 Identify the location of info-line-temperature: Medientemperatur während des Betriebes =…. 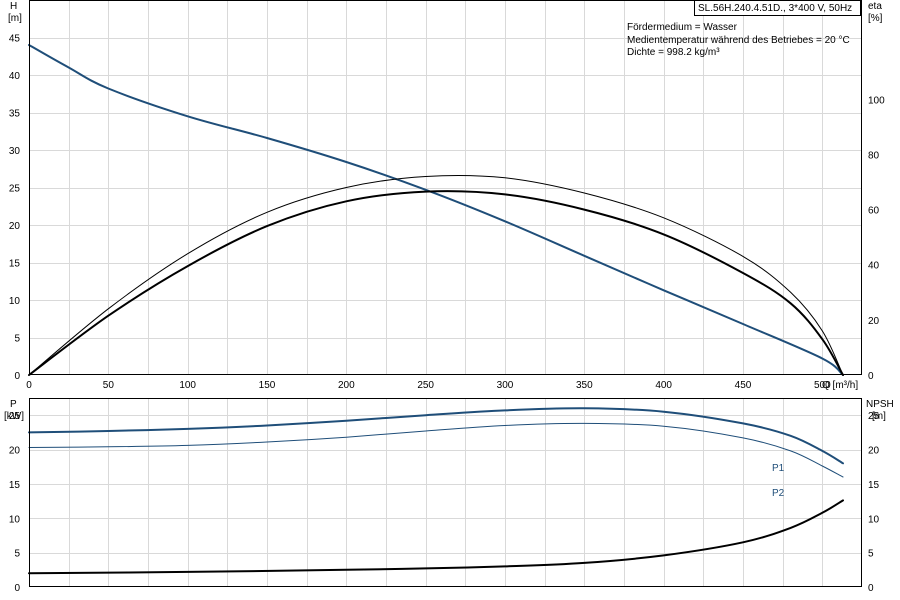
(738, 40).